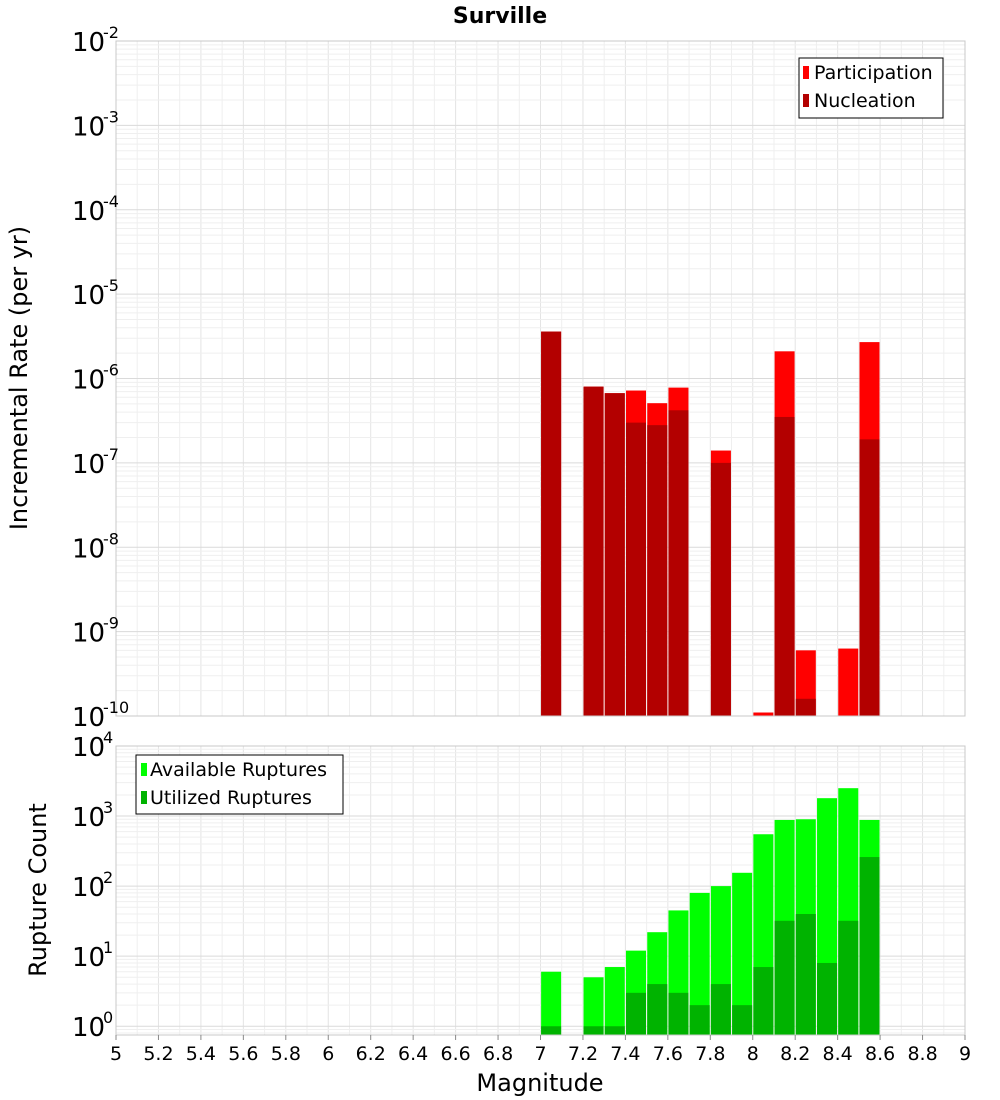  Describe the element at coordinates (922, 1054) in the screenshot. I see `x-tick-label: 8.8` at that location.